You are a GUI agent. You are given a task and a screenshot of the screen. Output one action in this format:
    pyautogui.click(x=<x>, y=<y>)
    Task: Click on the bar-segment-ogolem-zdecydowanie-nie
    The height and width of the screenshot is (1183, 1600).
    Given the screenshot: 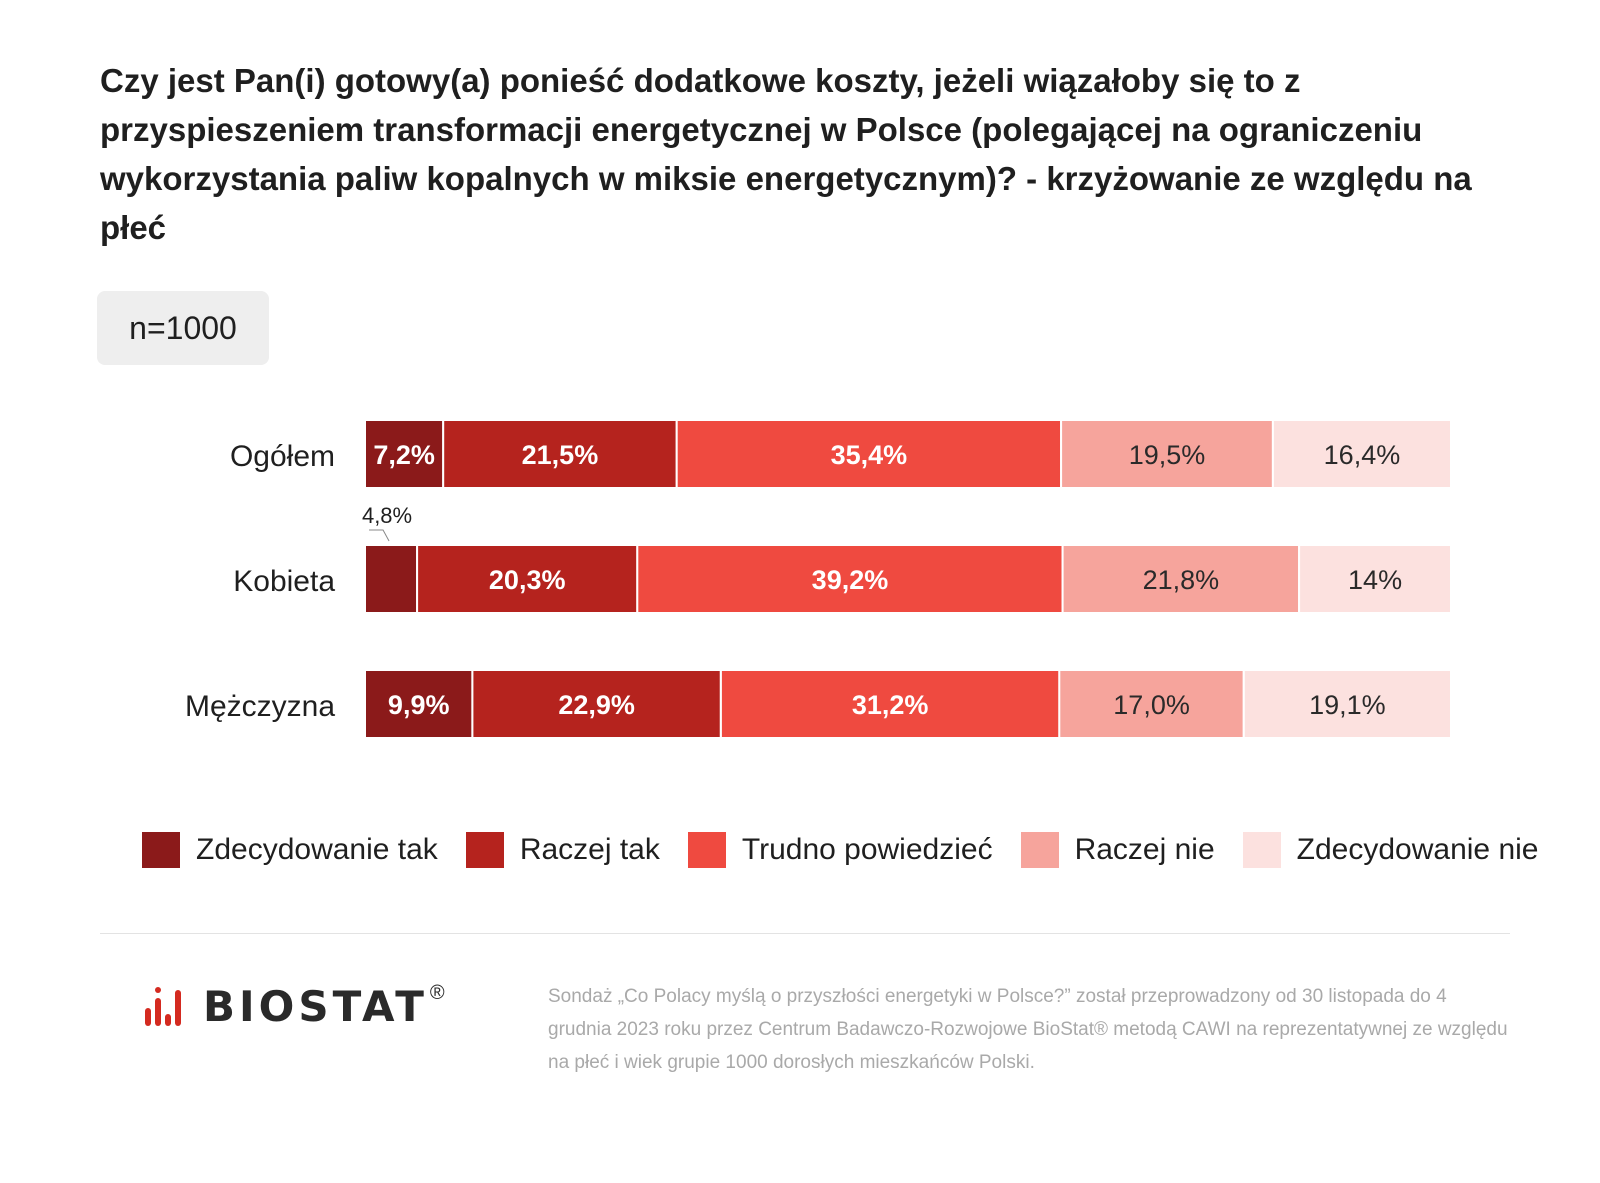 What is the action you would take?
    pyautogui.click(x=1362, y=454)
    